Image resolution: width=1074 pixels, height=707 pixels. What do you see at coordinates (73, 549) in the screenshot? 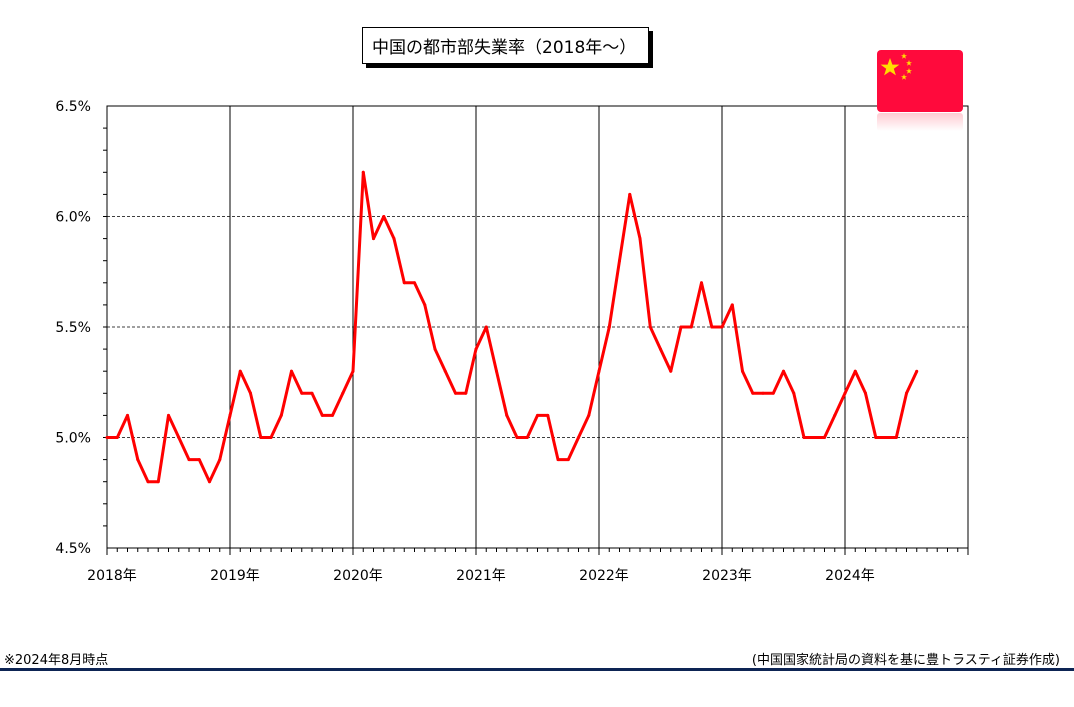
I see `y-tick-label: 4.5%` at bounding box center [73, 549].